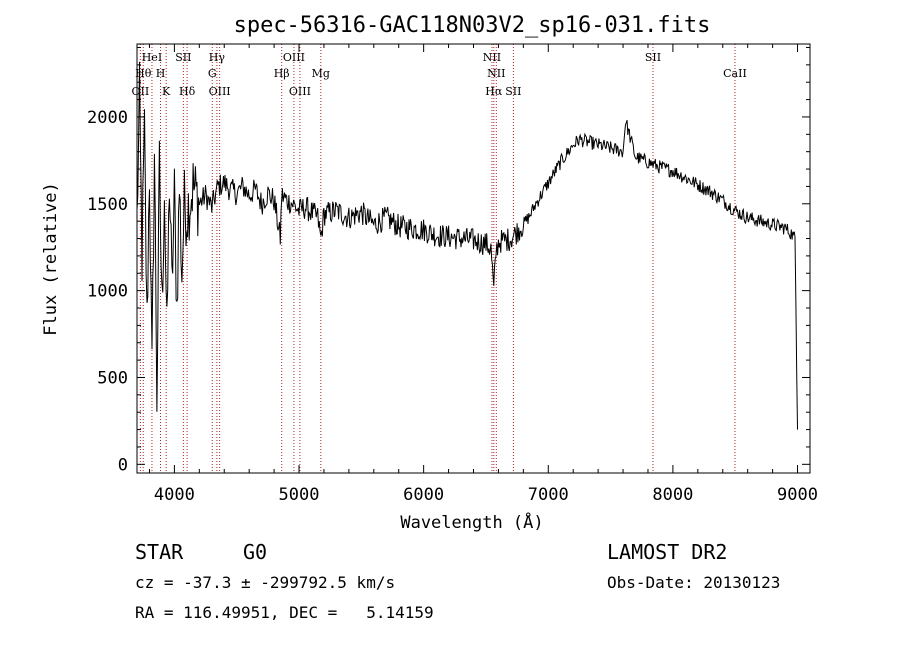 Image resolution: width=900 pixels, height=649 pixels. Describe the element at coordinates (159, 552) in the screenshot. I see `object-class: STAR` at that location.